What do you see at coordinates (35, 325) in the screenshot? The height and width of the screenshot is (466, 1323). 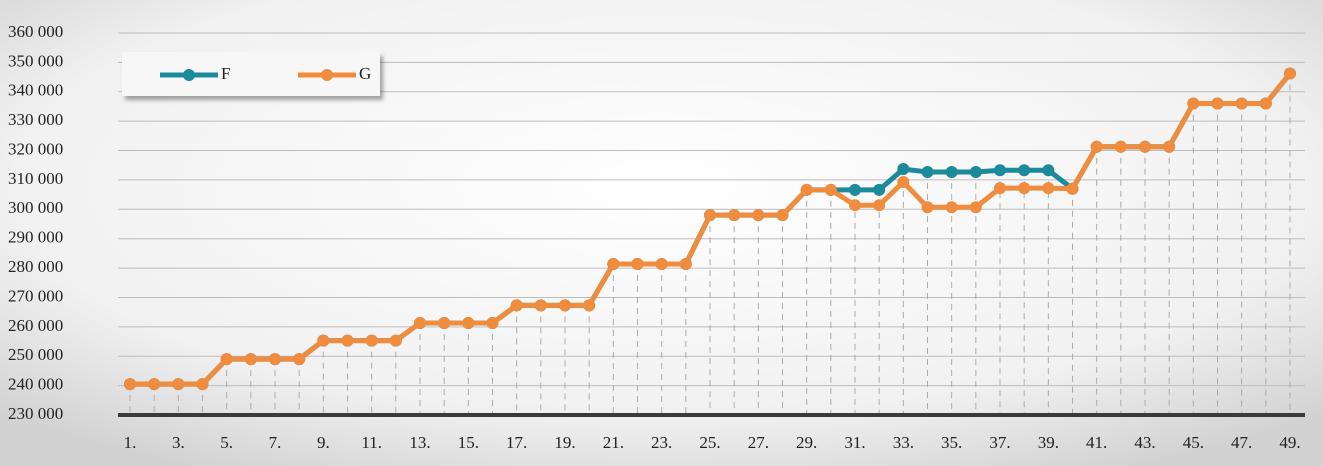 I see `y-tick-label: 260 000` at bounding box center [35, 325].